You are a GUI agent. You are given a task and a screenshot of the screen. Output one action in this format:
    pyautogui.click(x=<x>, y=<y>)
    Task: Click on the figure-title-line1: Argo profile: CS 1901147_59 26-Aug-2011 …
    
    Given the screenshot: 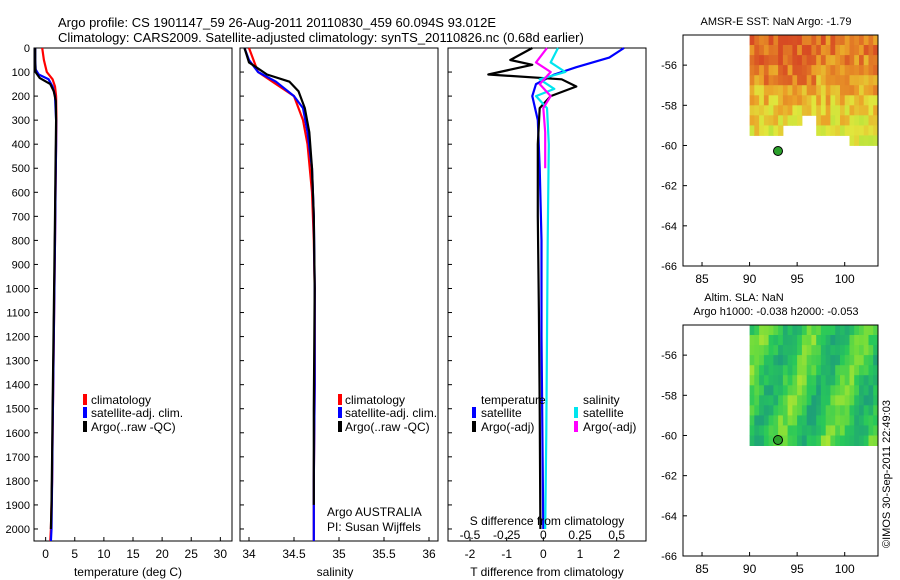 What is the action you would take?
    pyautogui.click(x=277, y=22)
    